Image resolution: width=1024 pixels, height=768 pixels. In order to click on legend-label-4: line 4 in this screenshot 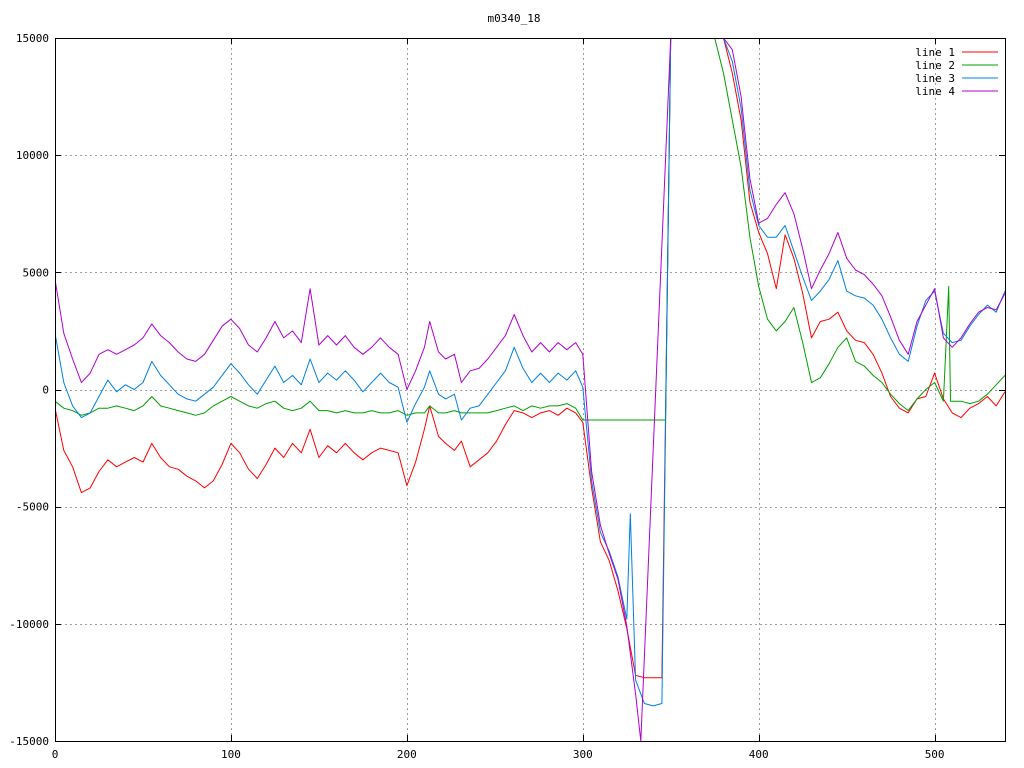, I will do `click(935, 91)`.